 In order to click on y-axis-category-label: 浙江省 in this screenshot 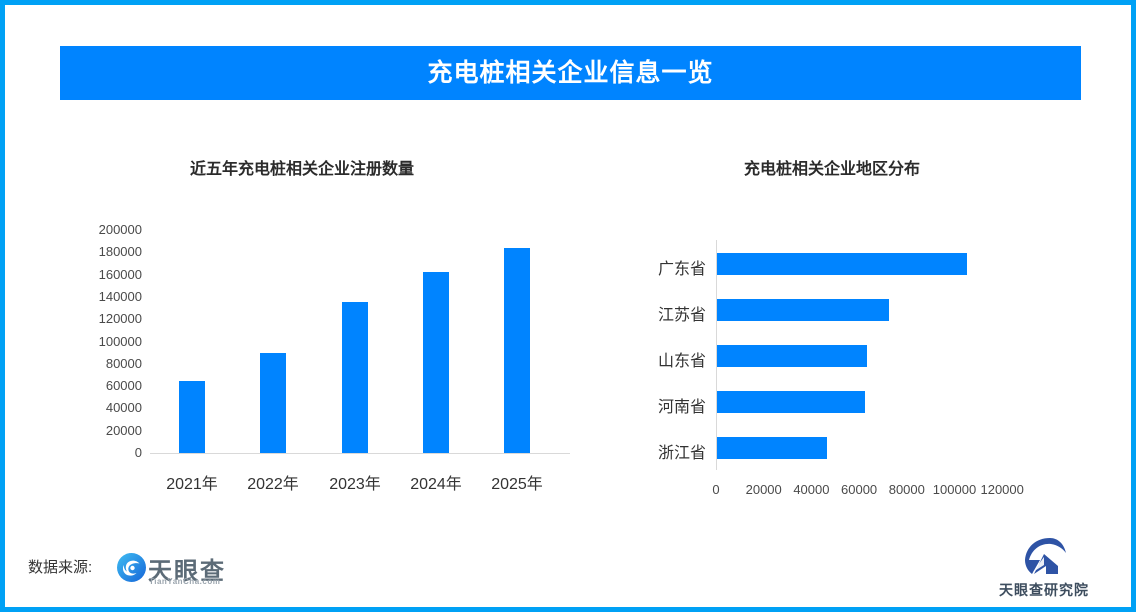, I will do `click(681, 453)`.